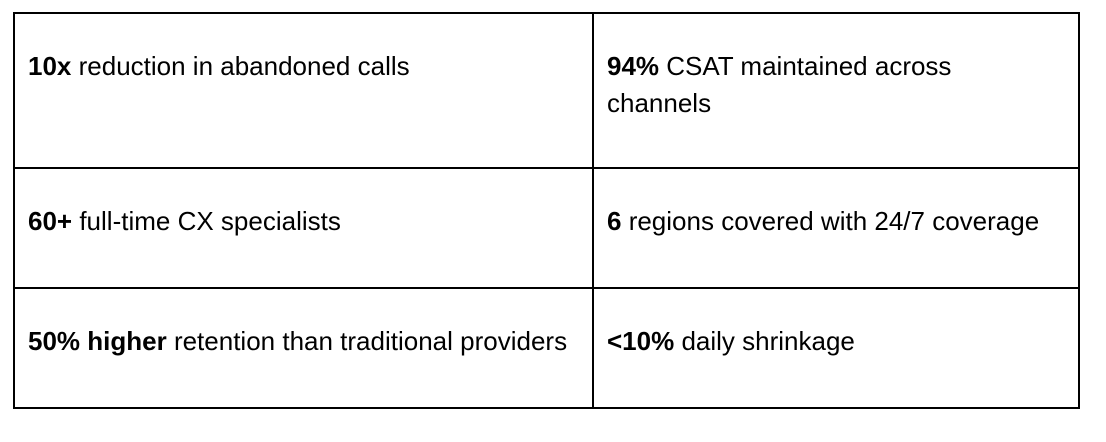 This screenshot has height=442, width=1106. Describe the element at coordinates (97, 341) in the screenshot. I see `stat-value: 50% higher` at that location.